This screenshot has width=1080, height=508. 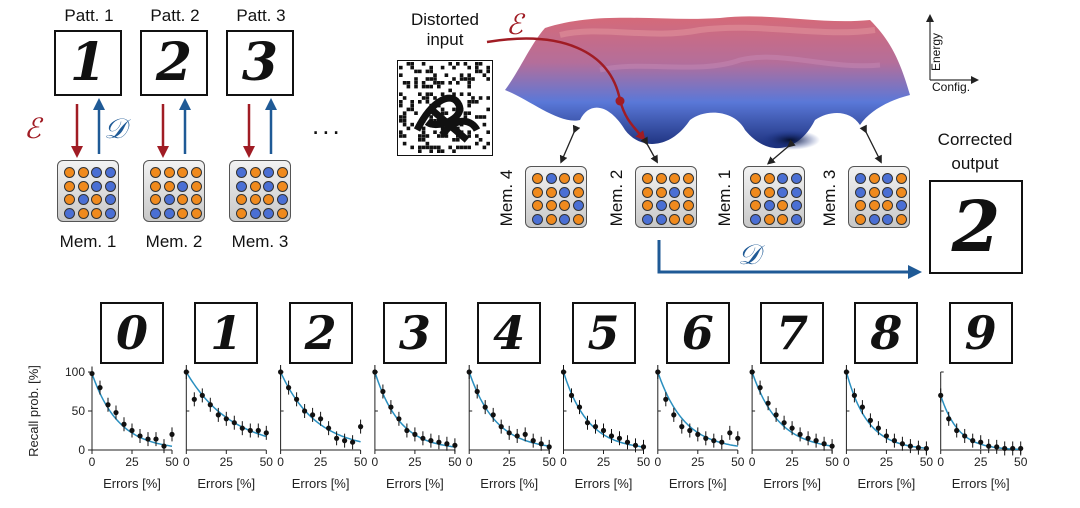 I want to click on y-tick-label: 50, so click(x=79, y=411).